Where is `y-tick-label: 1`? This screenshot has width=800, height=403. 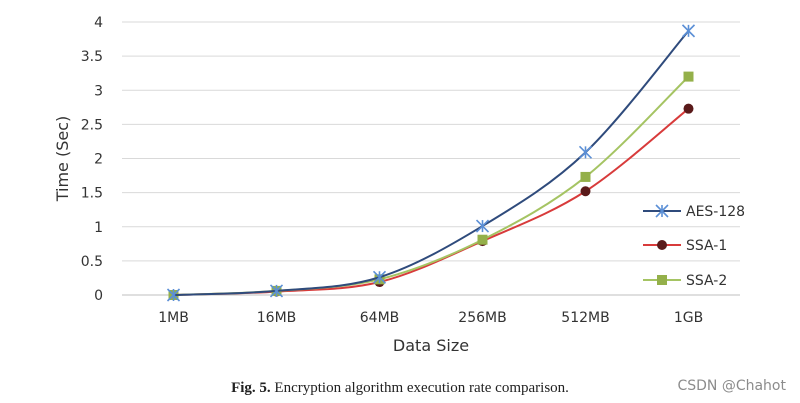
y-tick-label: 1 is located at coordinates (98, 228).